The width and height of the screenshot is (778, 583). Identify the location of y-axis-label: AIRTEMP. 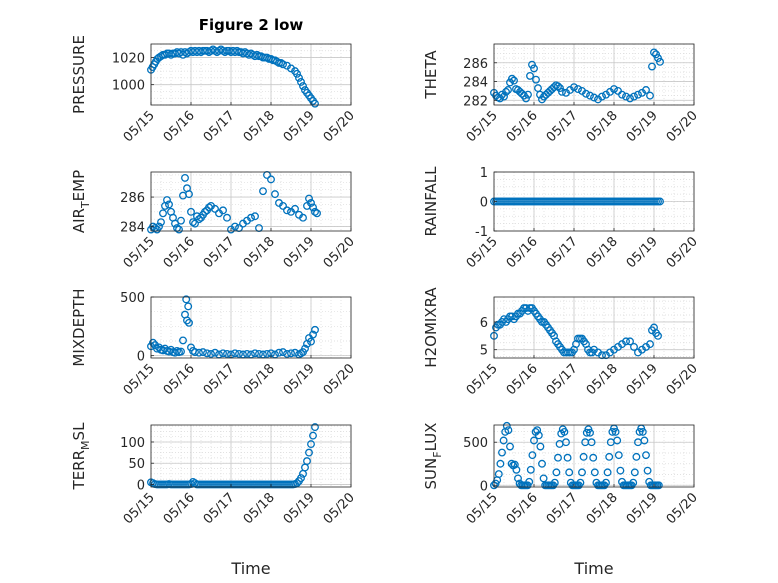
(81, 201).